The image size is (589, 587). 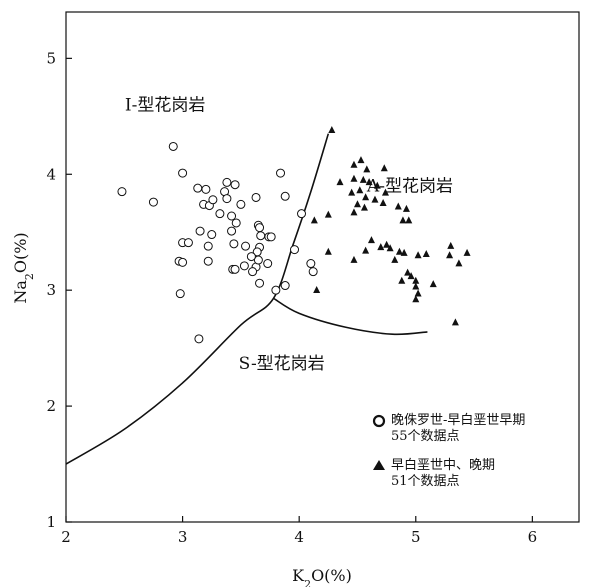 I want to click on y-tick-label-3: 4, so click(x=51, y=174).